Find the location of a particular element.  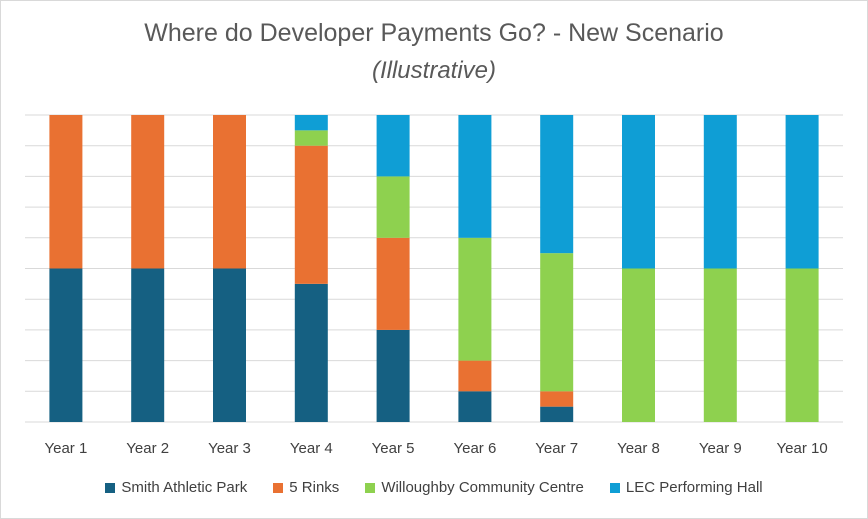

x-tick-label: Year 7 is located at coordinates (556, 448).